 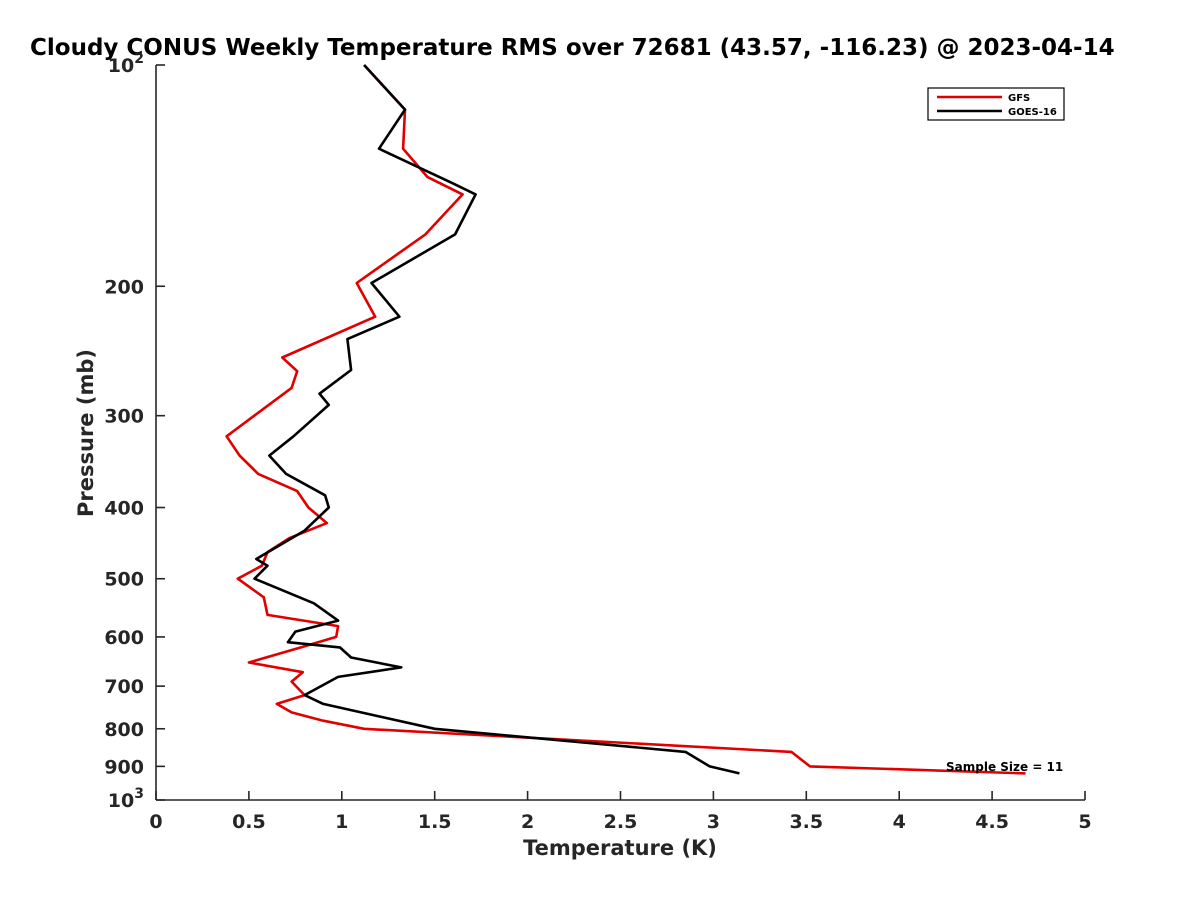 What do you see at coordinates (806, 822) in the screenshot?
I see `x-tick-label: 3.5` at bounding box center [806, 822].